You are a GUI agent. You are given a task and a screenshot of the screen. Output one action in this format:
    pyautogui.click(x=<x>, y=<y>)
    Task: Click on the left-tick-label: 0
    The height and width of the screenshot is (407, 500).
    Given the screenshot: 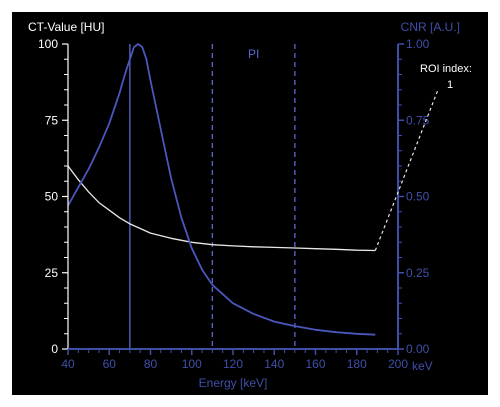 What is the action you would take?
    pyautogui.click(x=54, y=349)
    